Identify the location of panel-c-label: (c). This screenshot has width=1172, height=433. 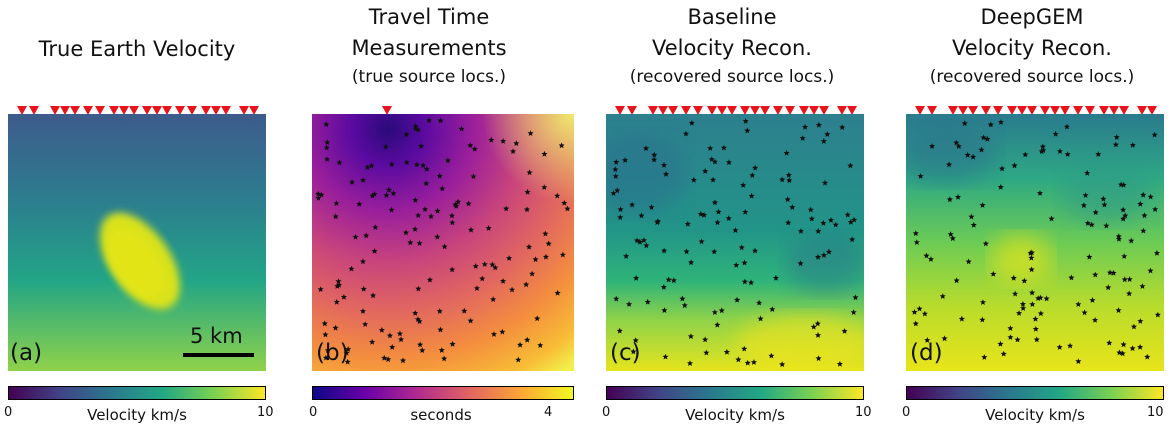
(625, 353).